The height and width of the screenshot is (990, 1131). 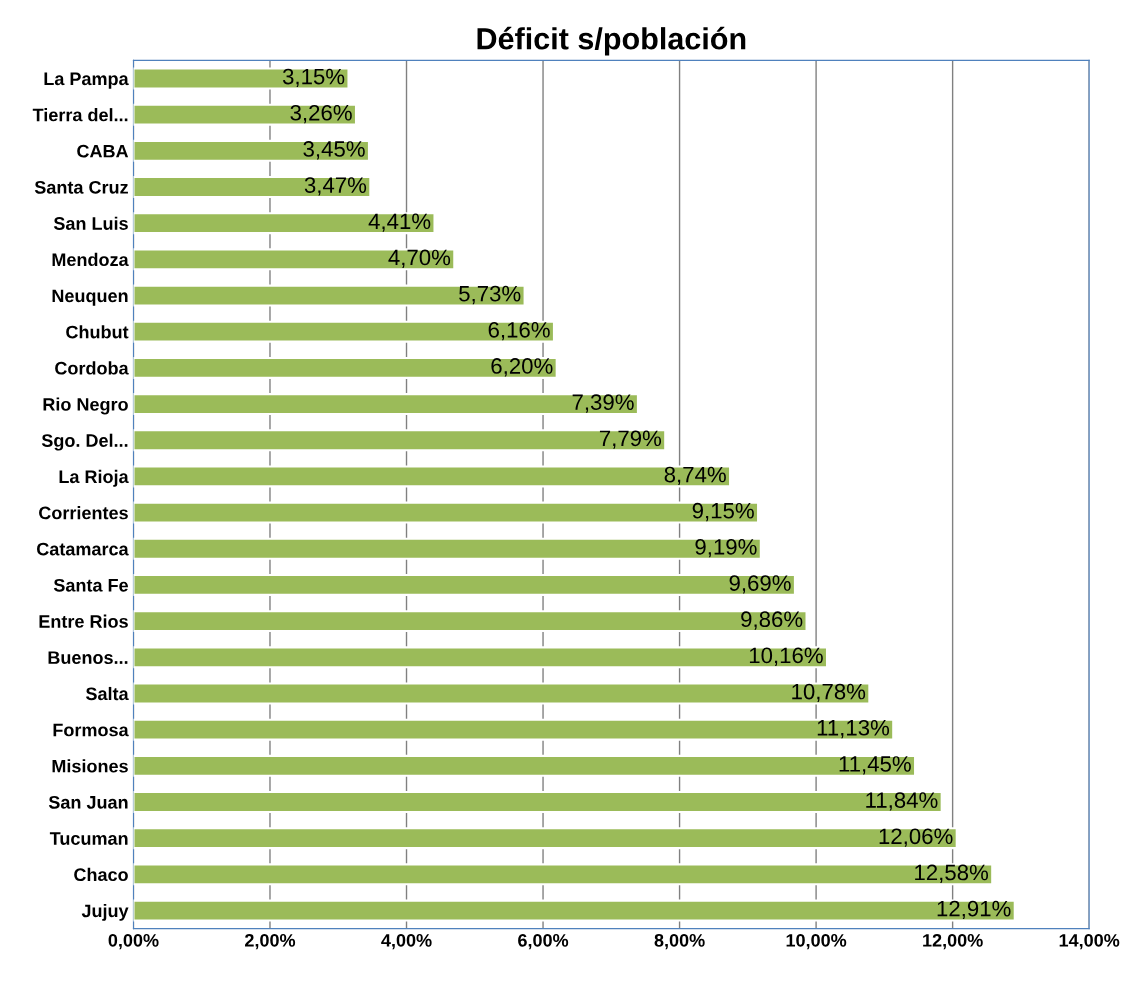 What do you see at coordinates (83, 621) in the screenshot?
I see `y-tick-label: Entre Rios` at bounding box center [83, 621].